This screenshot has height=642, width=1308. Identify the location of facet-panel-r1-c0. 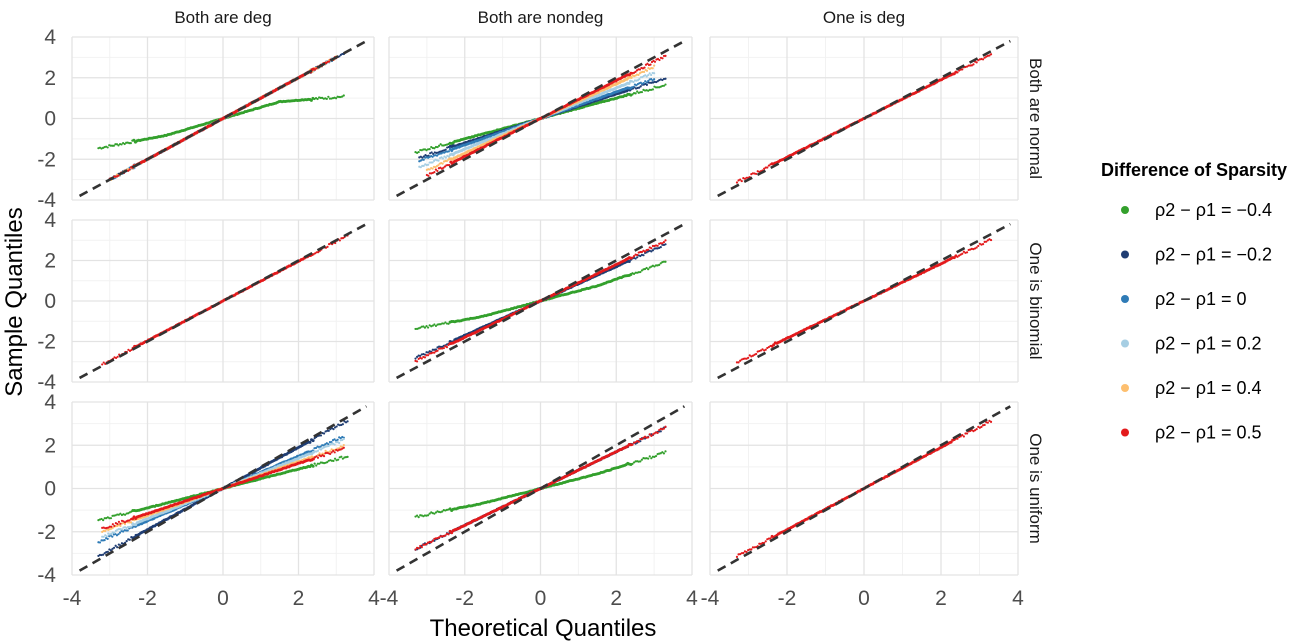
(223, 301).